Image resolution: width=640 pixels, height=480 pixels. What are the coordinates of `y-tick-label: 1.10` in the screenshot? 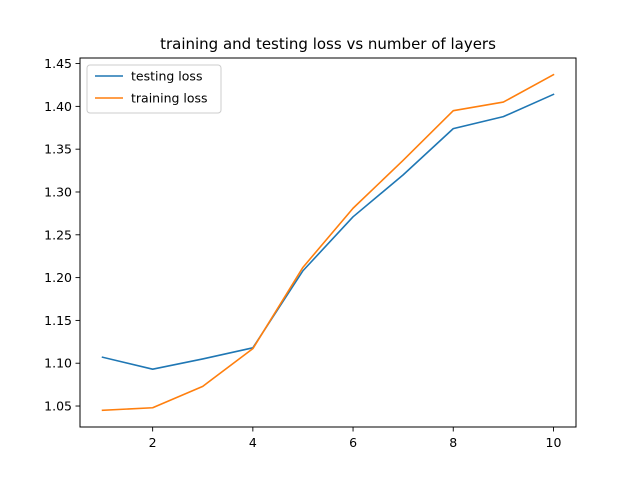 It's located at (58, 363).